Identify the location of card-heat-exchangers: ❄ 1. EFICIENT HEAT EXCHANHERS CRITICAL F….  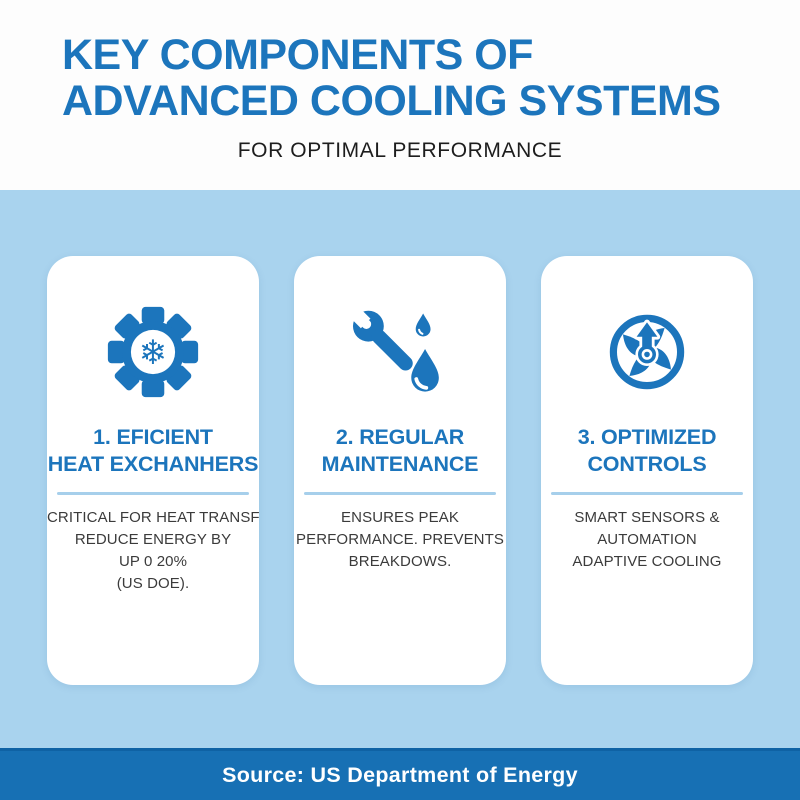
(153, 470).